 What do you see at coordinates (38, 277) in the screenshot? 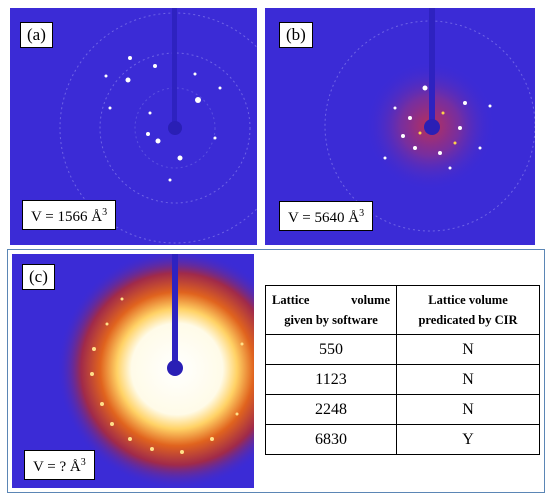
I see `panel-c-label: (c)` at bounding box center [38, 277].